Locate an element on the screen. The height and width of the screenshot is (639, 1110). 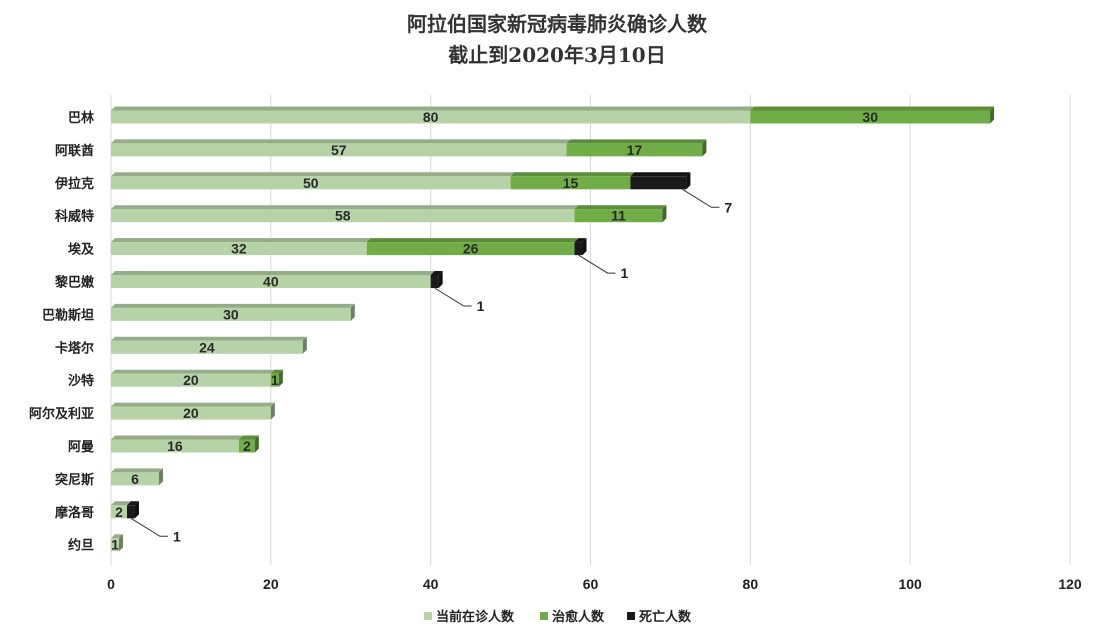
category-label: 埃及 is located at coordinates (81, 250).